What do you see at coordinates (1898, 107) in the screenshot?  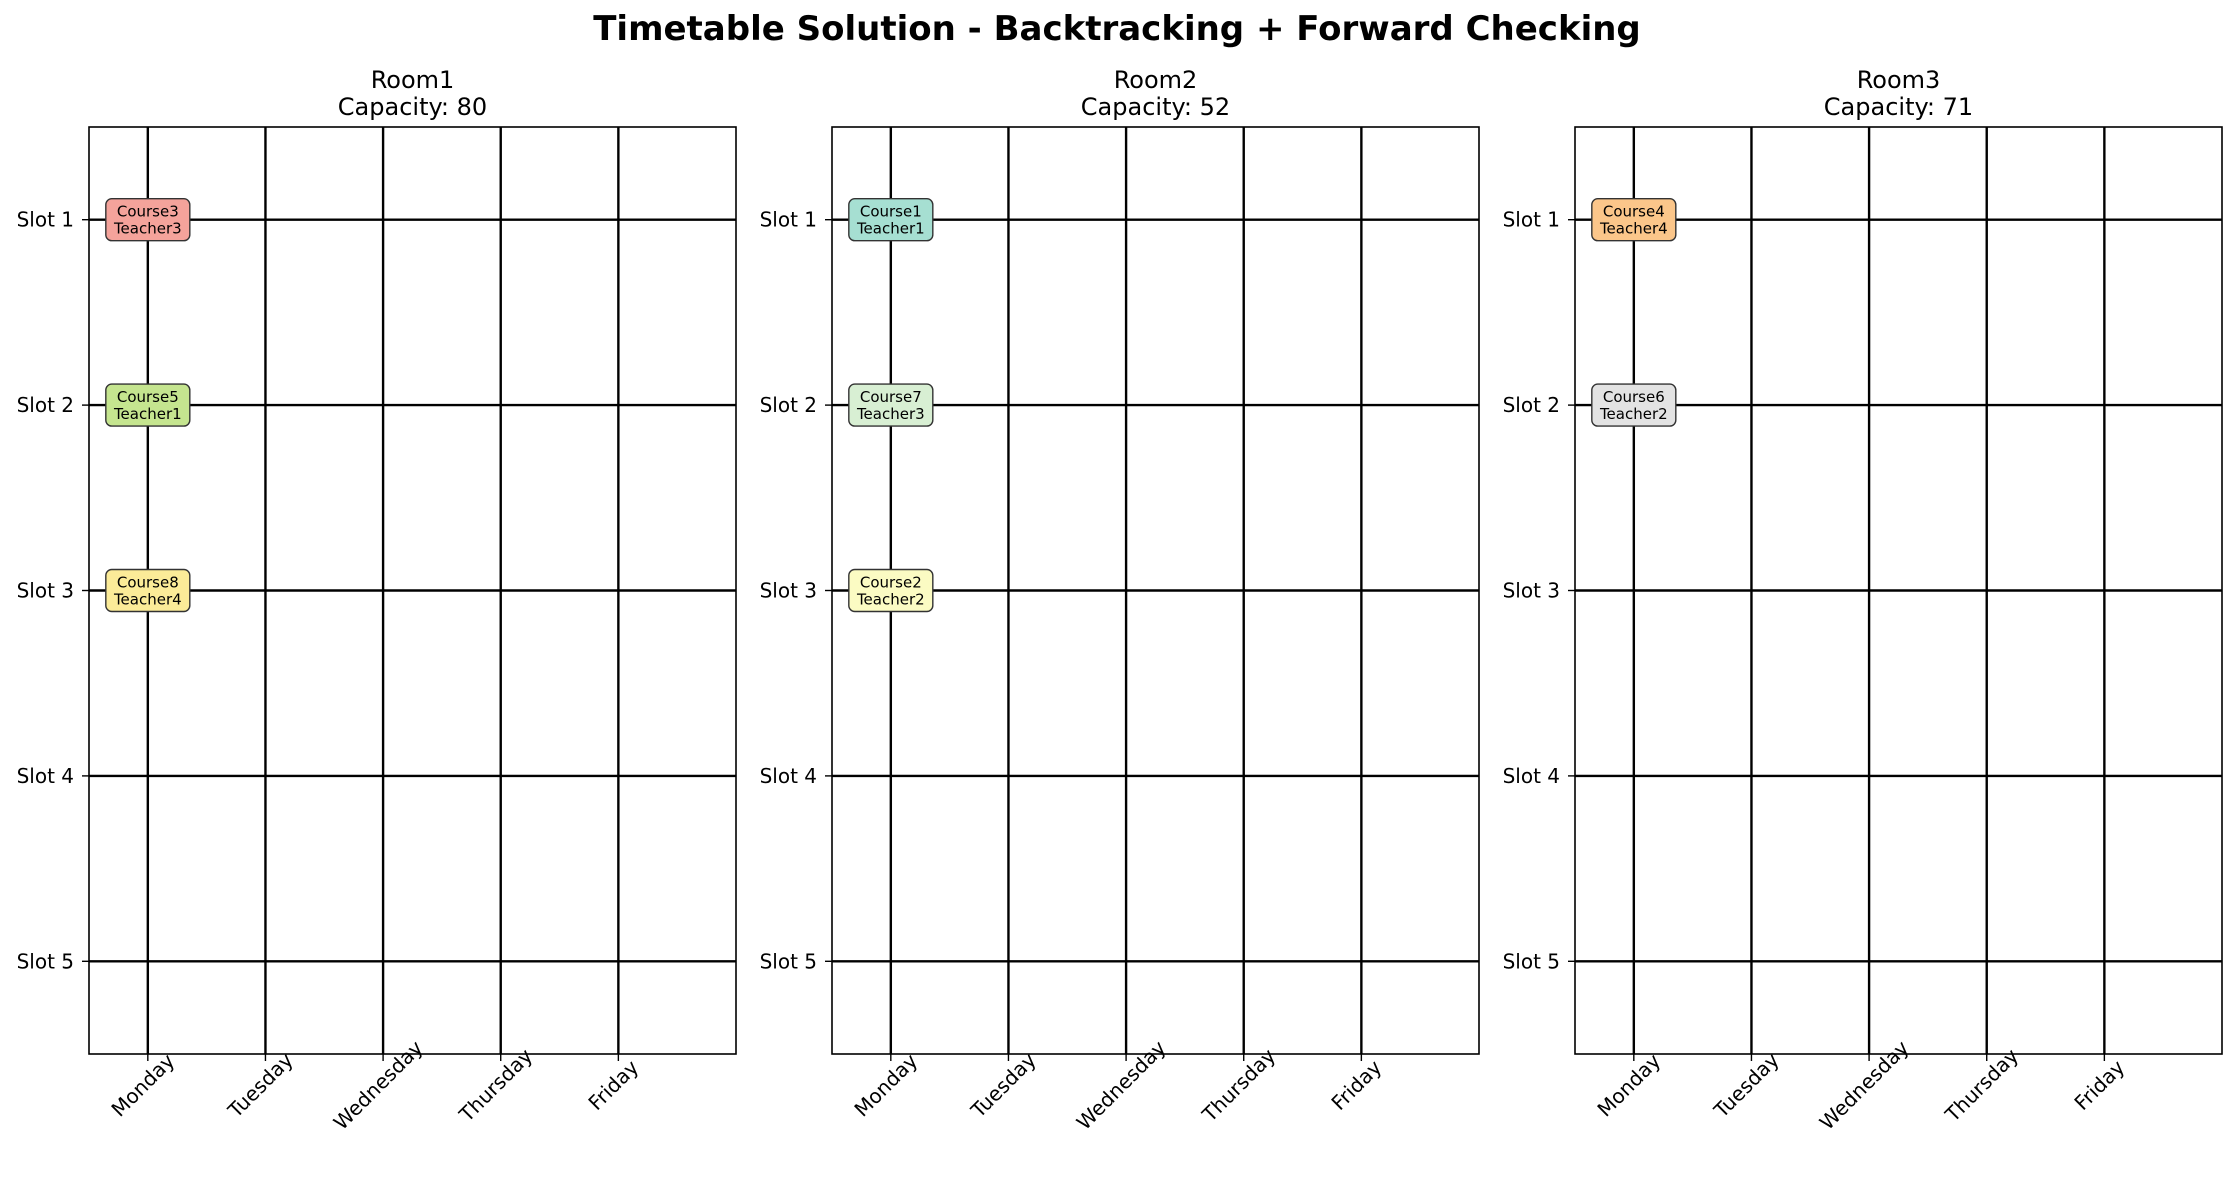 I see `room-capacity: Capacity: 71` at bounding box center [1898, 107].